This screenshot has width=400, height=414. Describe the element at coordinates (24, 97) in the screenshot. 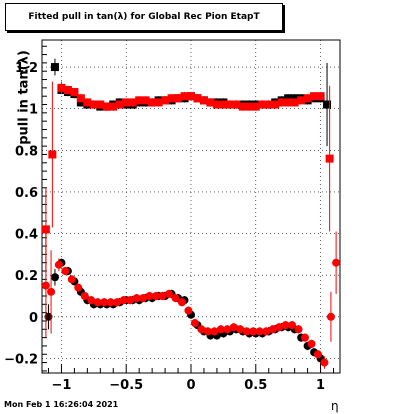

I see `y-axis-label: pull in tan(λ)` at that location.